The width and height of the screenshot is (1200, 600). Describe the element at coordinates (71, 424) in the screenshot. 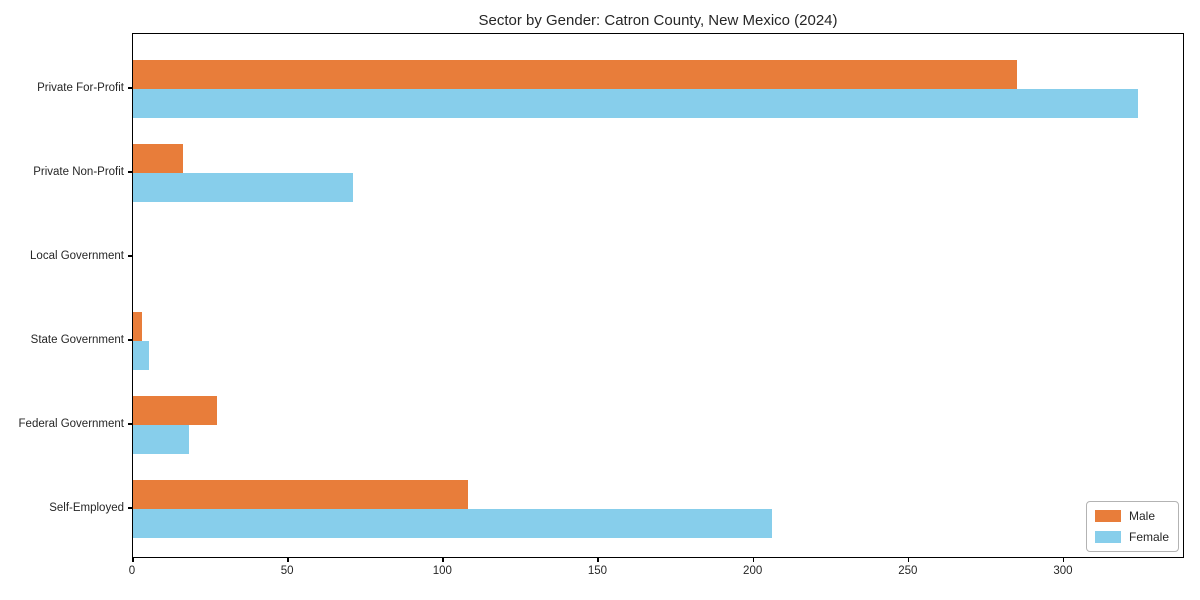

I see `y-tick-label: Federal Government` at that location.